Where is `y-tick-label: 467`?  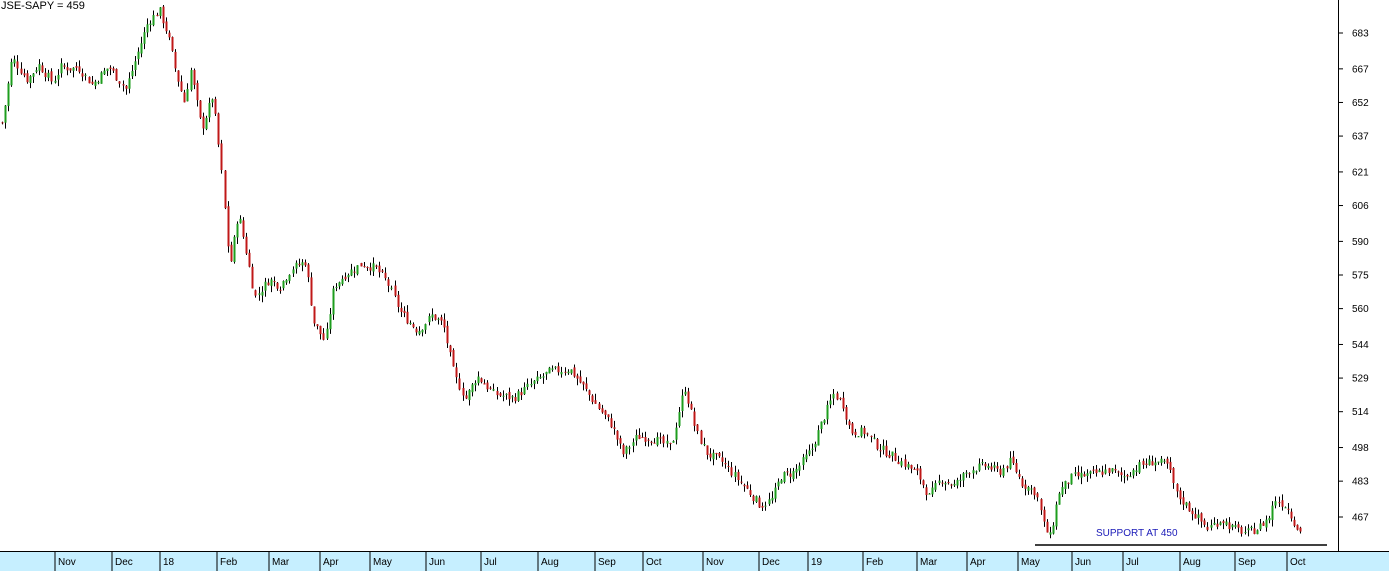 y-tick-label: 467 is located at coordinates (1360, 518).